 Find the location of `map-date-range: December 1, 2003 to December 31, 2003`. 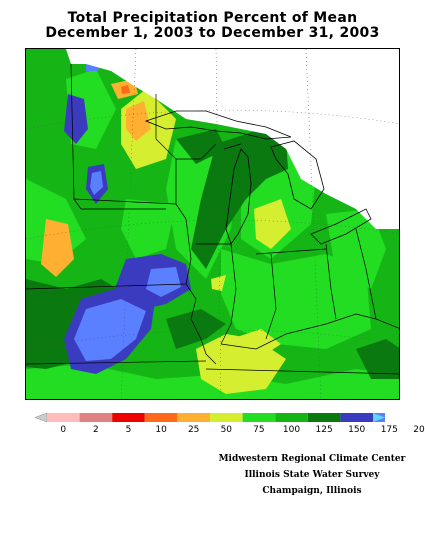

map-date-range: December 1, 2003 to December 31, 2003 is located at coordinates (212, 33).